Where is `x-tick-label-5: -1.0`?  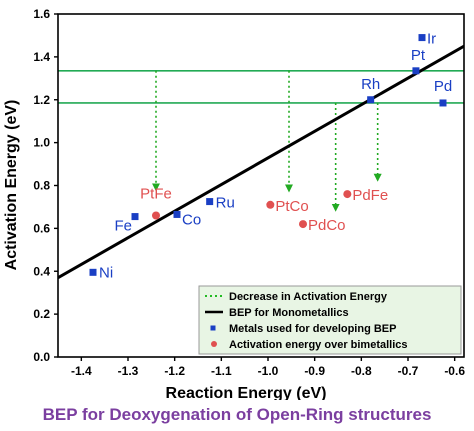 x-tick-label-5: -1.0 is located at coordinates (268, 371).